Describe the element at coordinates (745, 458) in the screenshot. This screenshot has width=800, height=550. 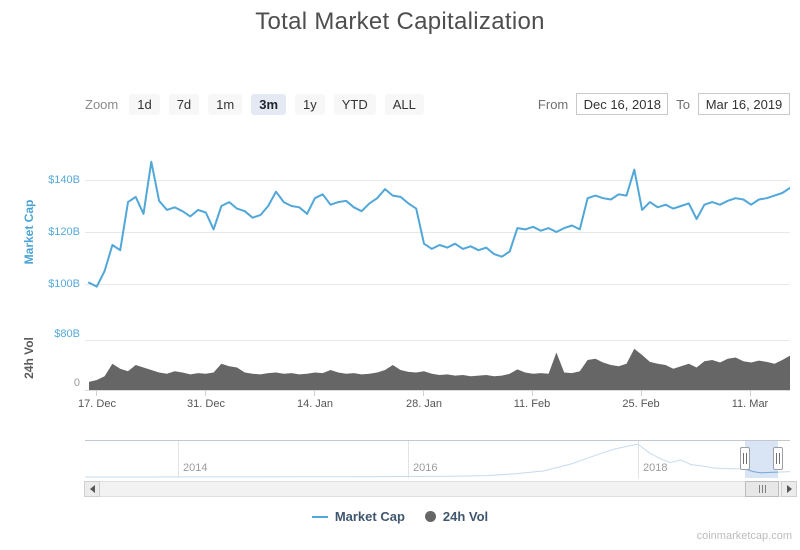
I see `navigator-handle-left` at that location.